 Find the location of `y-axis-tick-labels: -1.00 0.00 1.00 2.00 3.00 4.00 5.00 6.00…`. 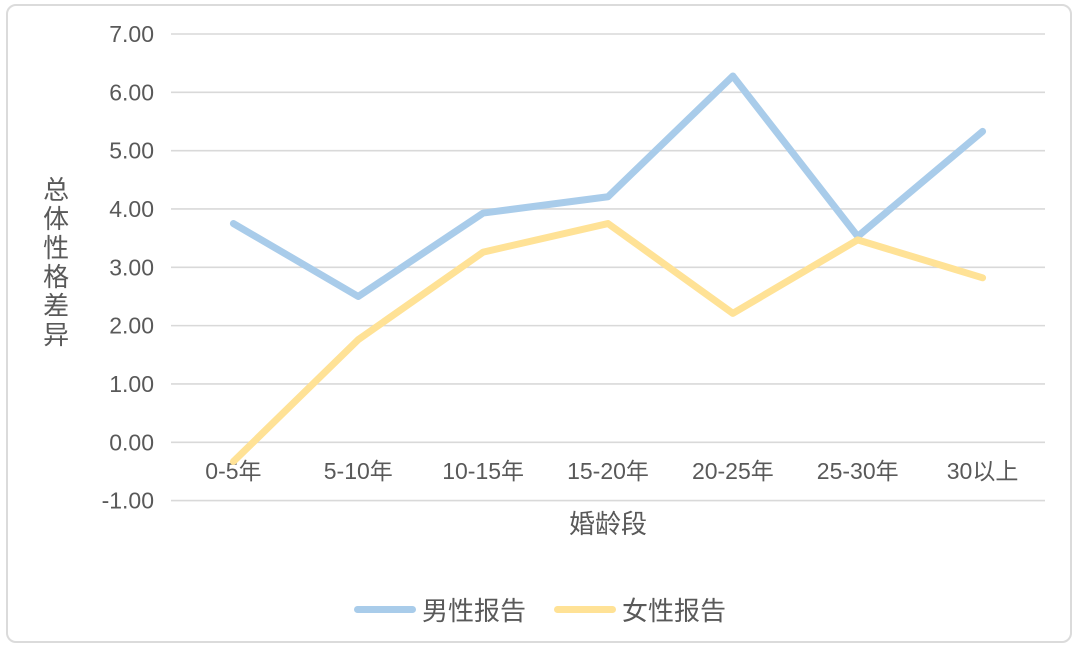

y-axis-tick-labels: -1.00 0.00 1.00 2.00 3.00 4.00 5.00 6.00… is located at coordinates (128, 267).